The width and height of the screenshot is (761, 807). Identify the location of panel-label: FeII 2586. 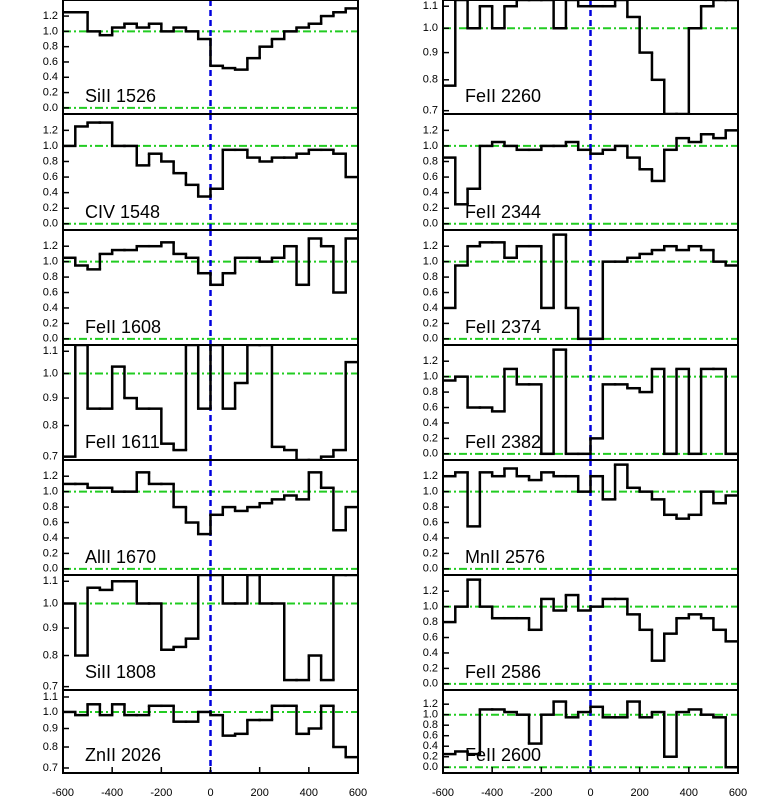
(503, 672).